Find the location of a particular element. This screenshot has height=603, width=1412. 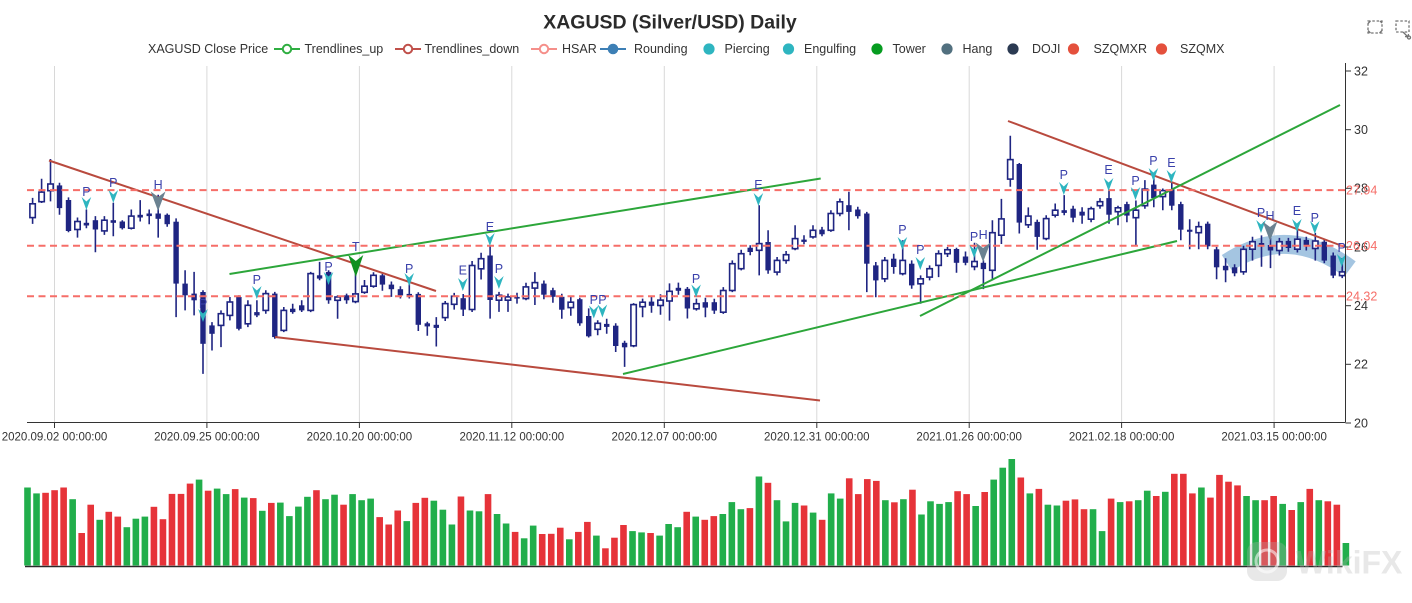

svg-text: Trendlines_up is located at coordinates (344, 49).